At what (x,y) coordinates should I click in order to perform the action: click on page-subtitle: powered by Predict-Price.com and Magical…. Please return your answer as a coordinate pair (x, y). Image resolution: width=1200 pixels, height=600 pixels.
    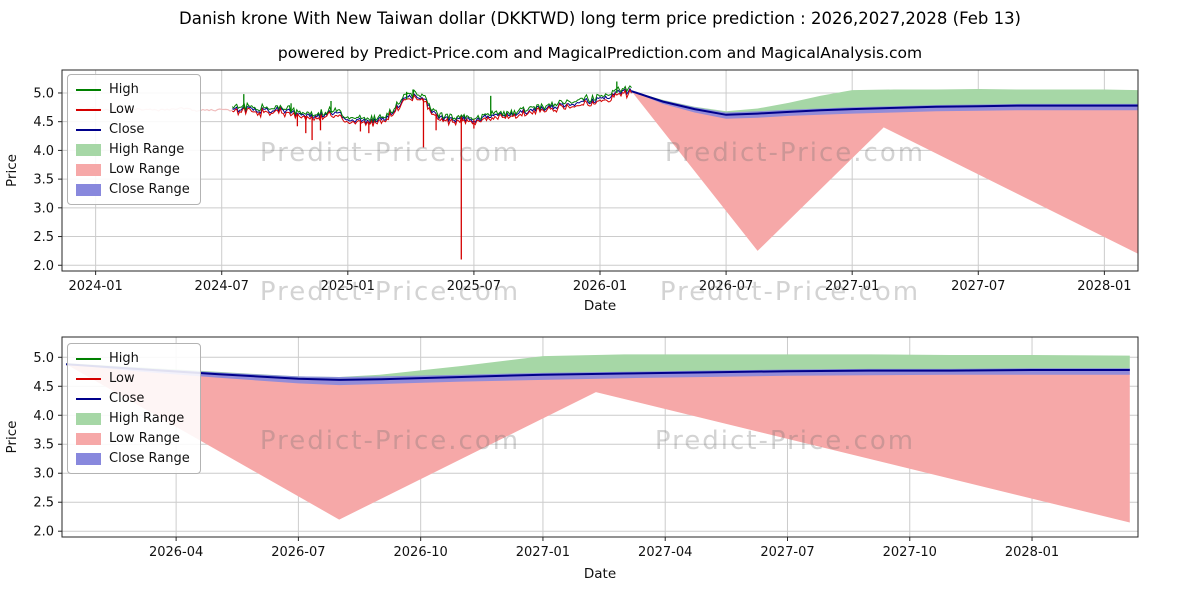
    Looking at the image, I should click on (600, 53).